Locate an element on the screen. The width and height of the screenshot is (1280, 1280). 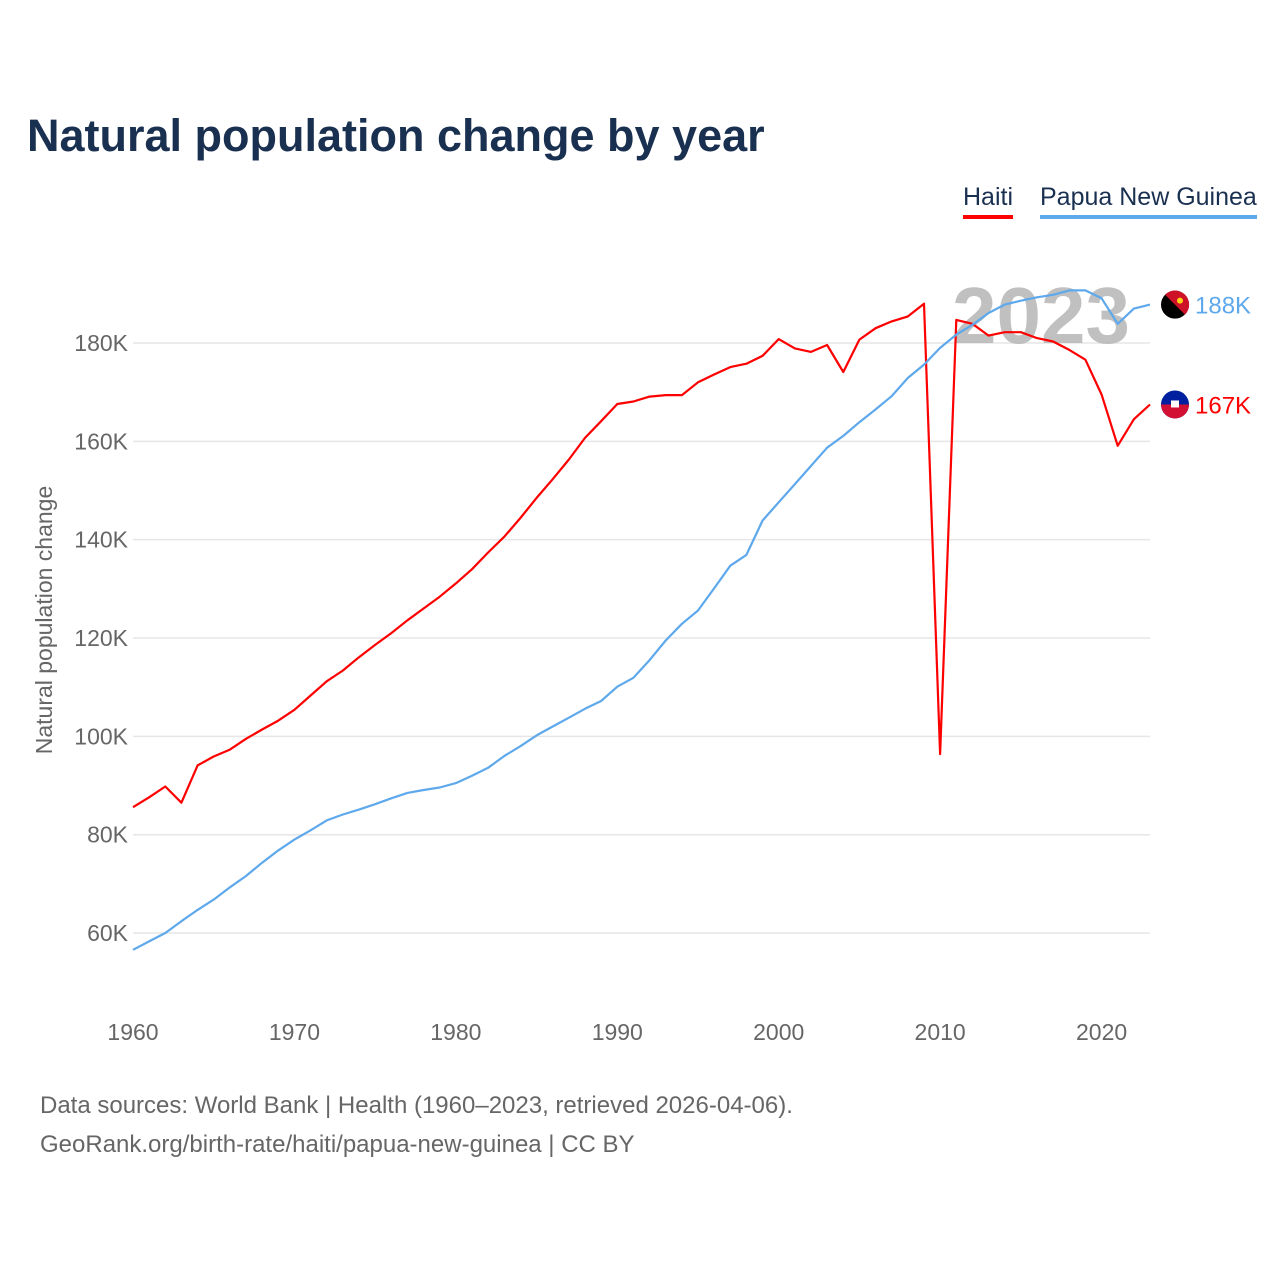
legend-item-haiti: Haiti is located at coordinates (988, 201).